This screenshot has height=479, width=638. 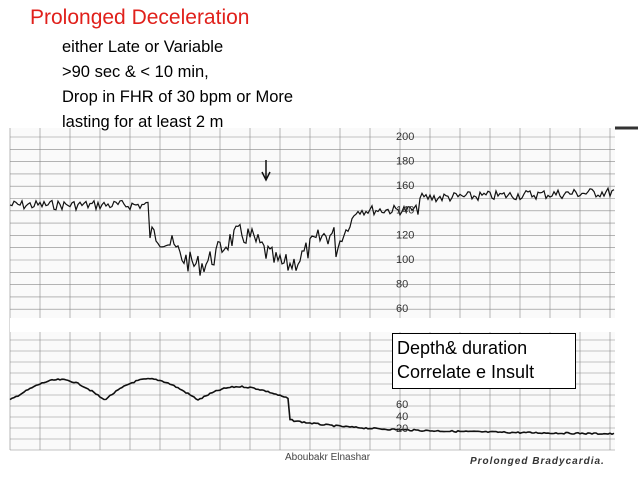 I want to click on scale-label: 120, so click(x=405, y=235).